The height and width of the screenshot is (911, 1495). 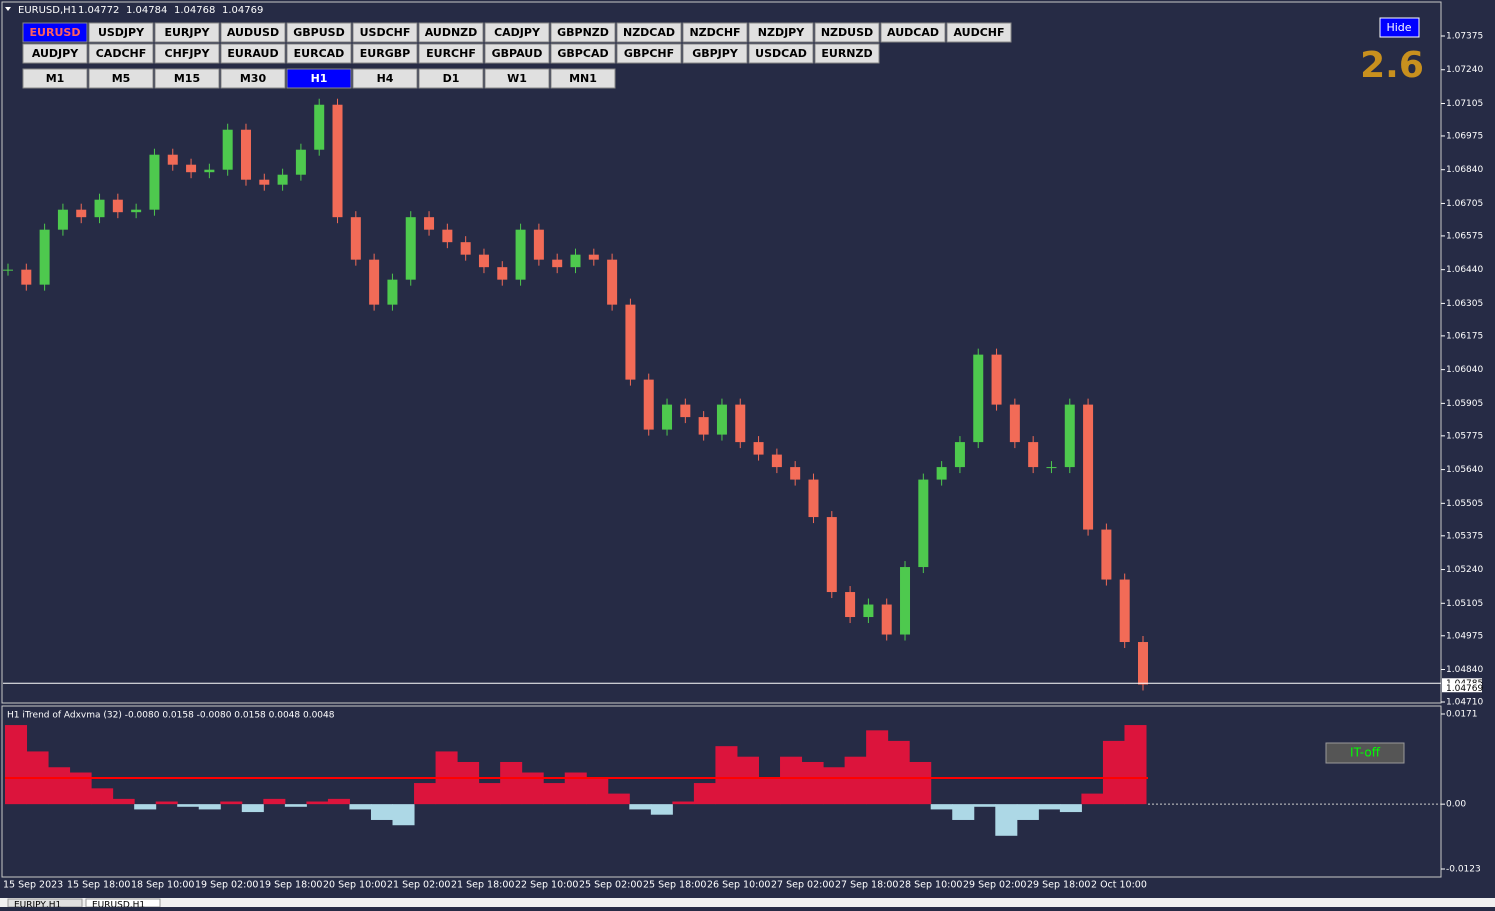 What do you see at coordinates (146, 10) in the screenshot?
I see `ohlc-value: 1.04784` at bounding box center [146, 10].